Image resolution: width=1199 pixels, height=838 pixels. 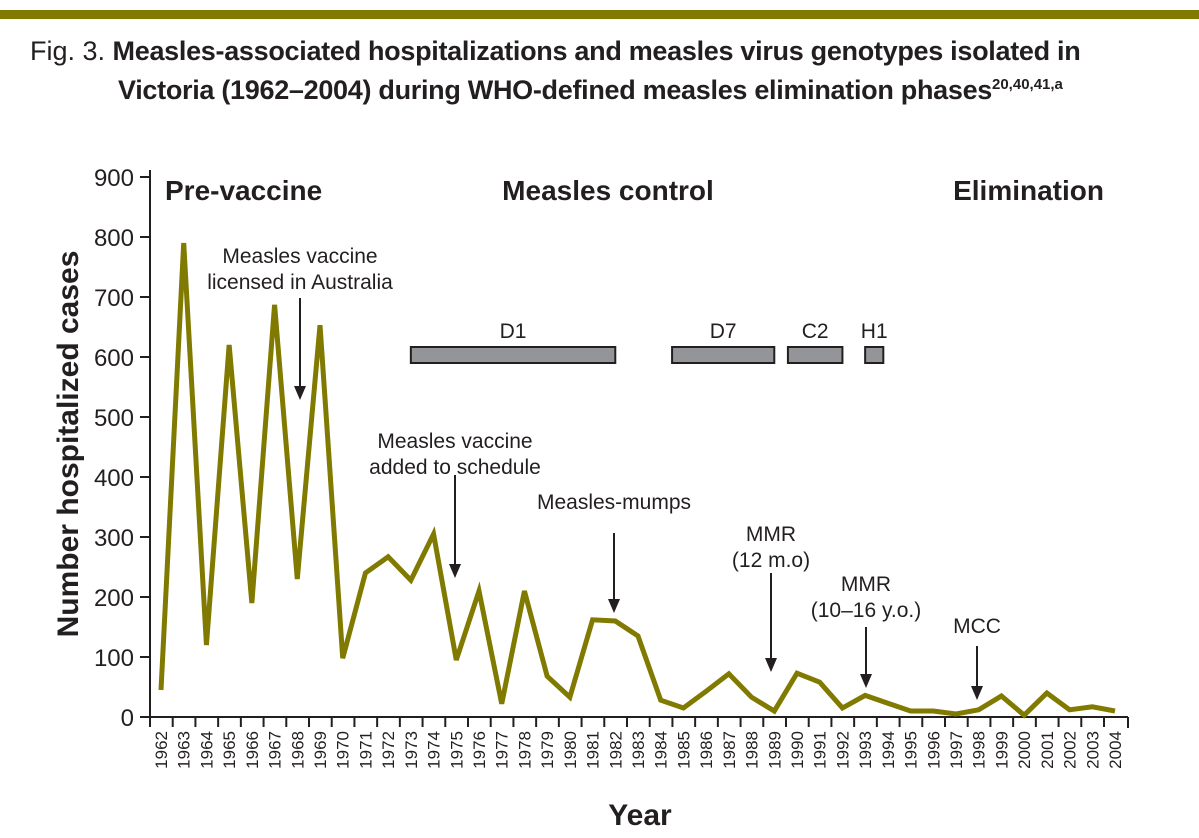 What do you see at coordinates (1070, 750) in the screenshot?
I see `x-tick-label: 2002` at bounding box center [1070, 750].